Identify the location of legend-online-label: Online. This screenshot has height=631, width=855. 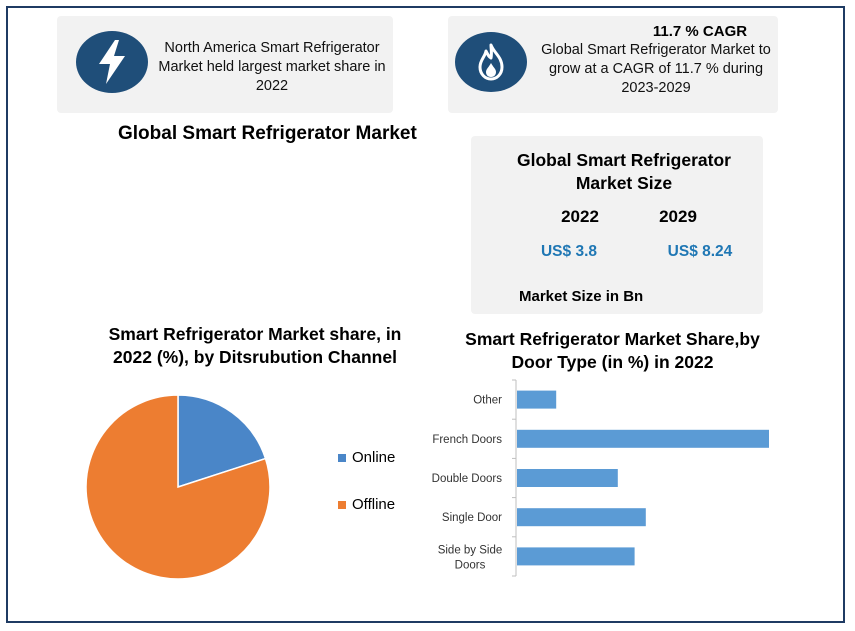
(374, 457).